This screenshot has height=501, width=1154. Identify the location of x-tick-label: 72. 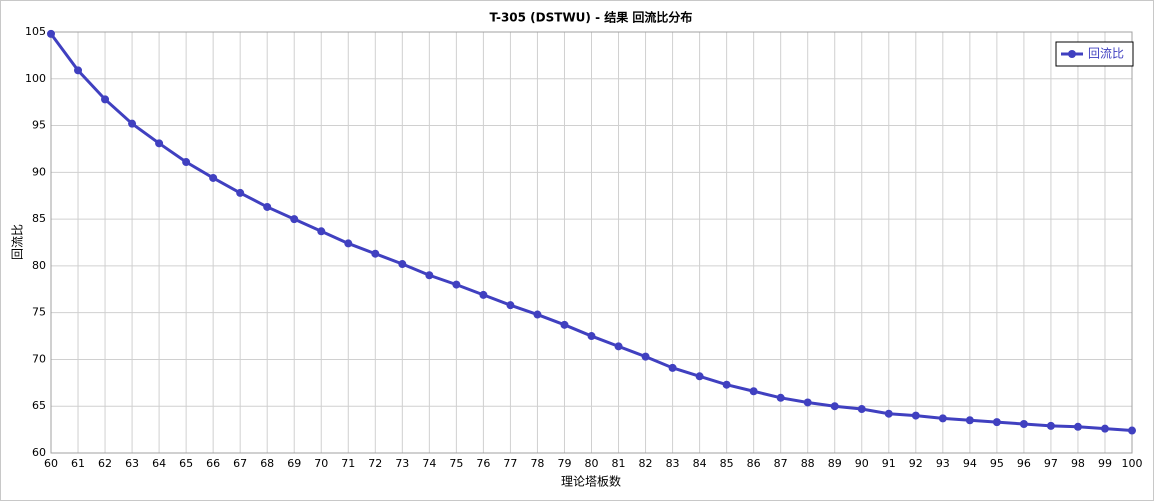
(375, 463).